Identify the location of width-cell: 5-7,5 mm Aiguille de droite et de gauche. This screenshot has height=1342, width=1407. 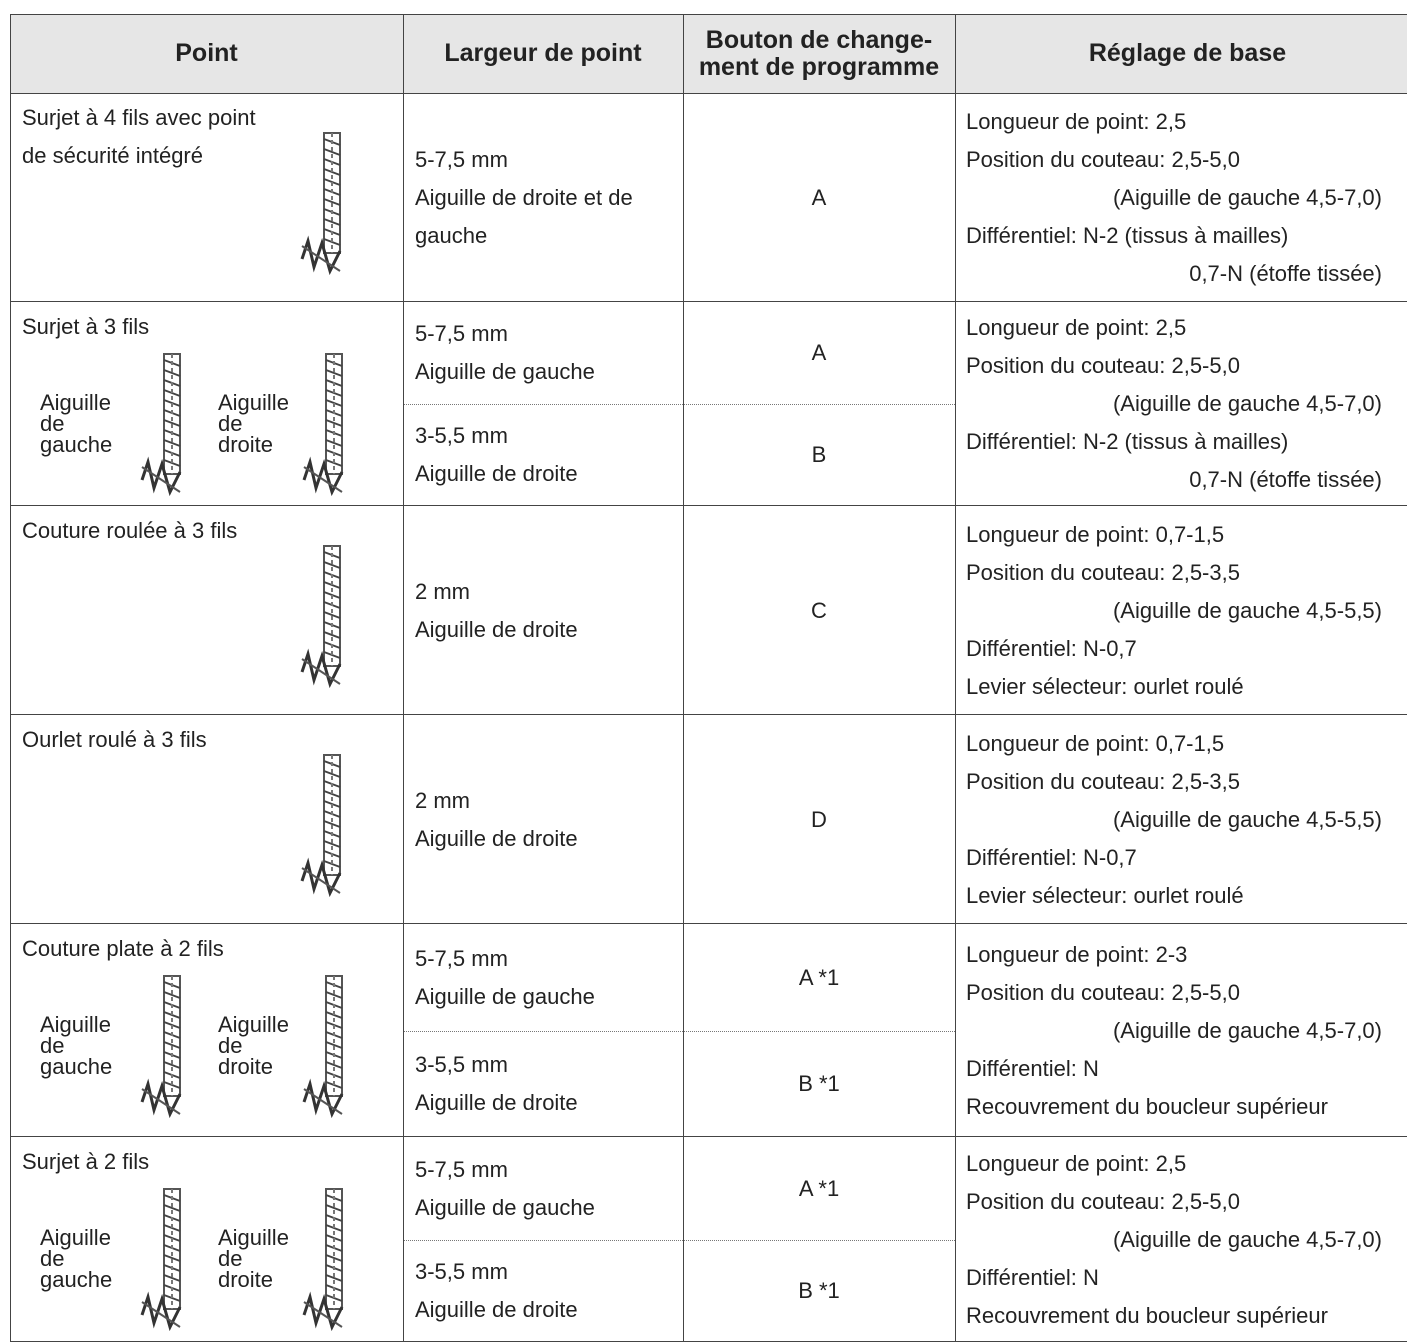
(524, 197).